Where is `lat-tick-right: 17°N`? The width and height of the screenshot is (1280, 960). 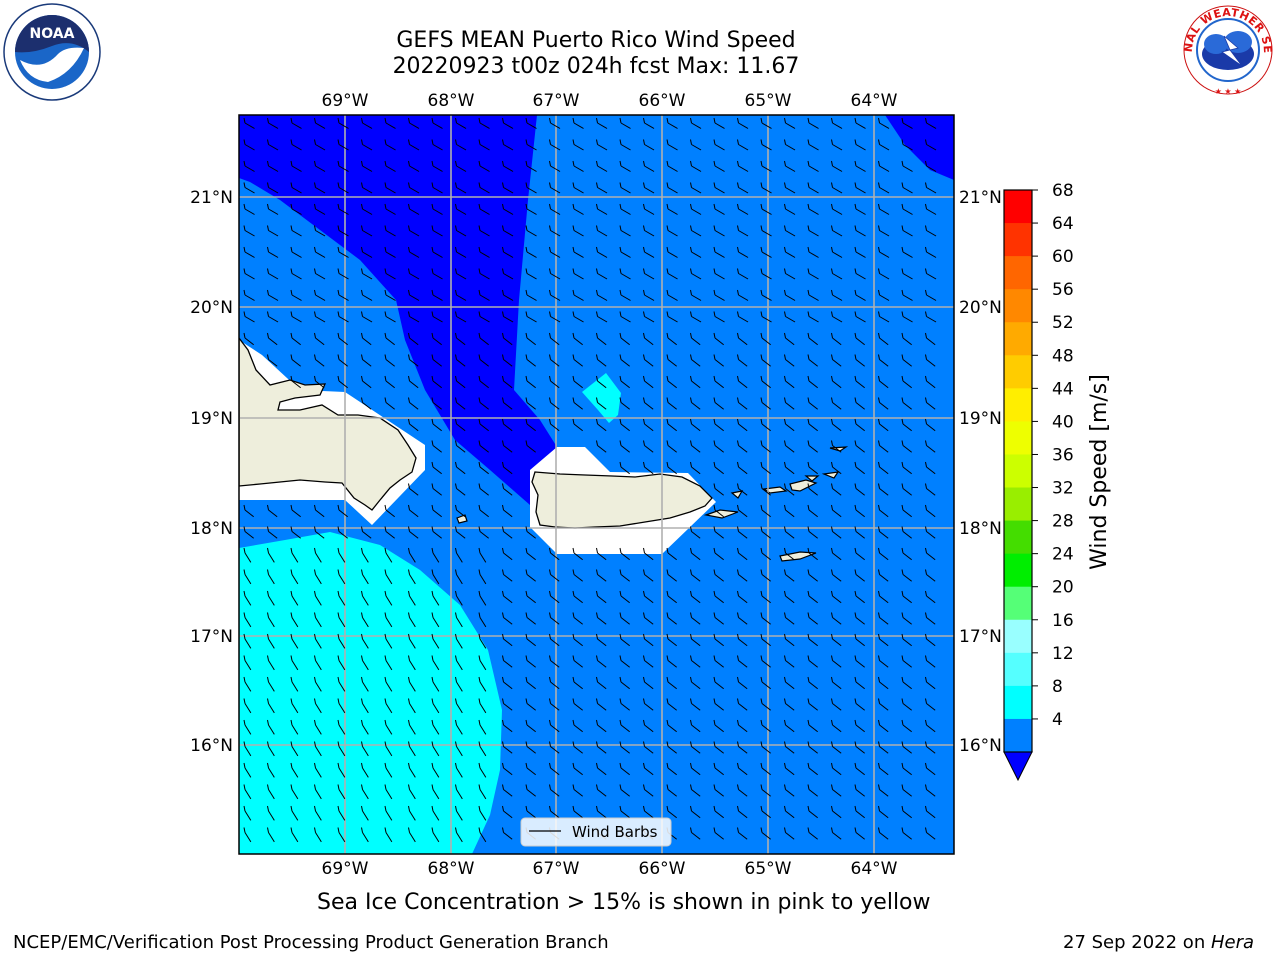 lat-tick-right: 17°N is located at coordinates (980, 637).